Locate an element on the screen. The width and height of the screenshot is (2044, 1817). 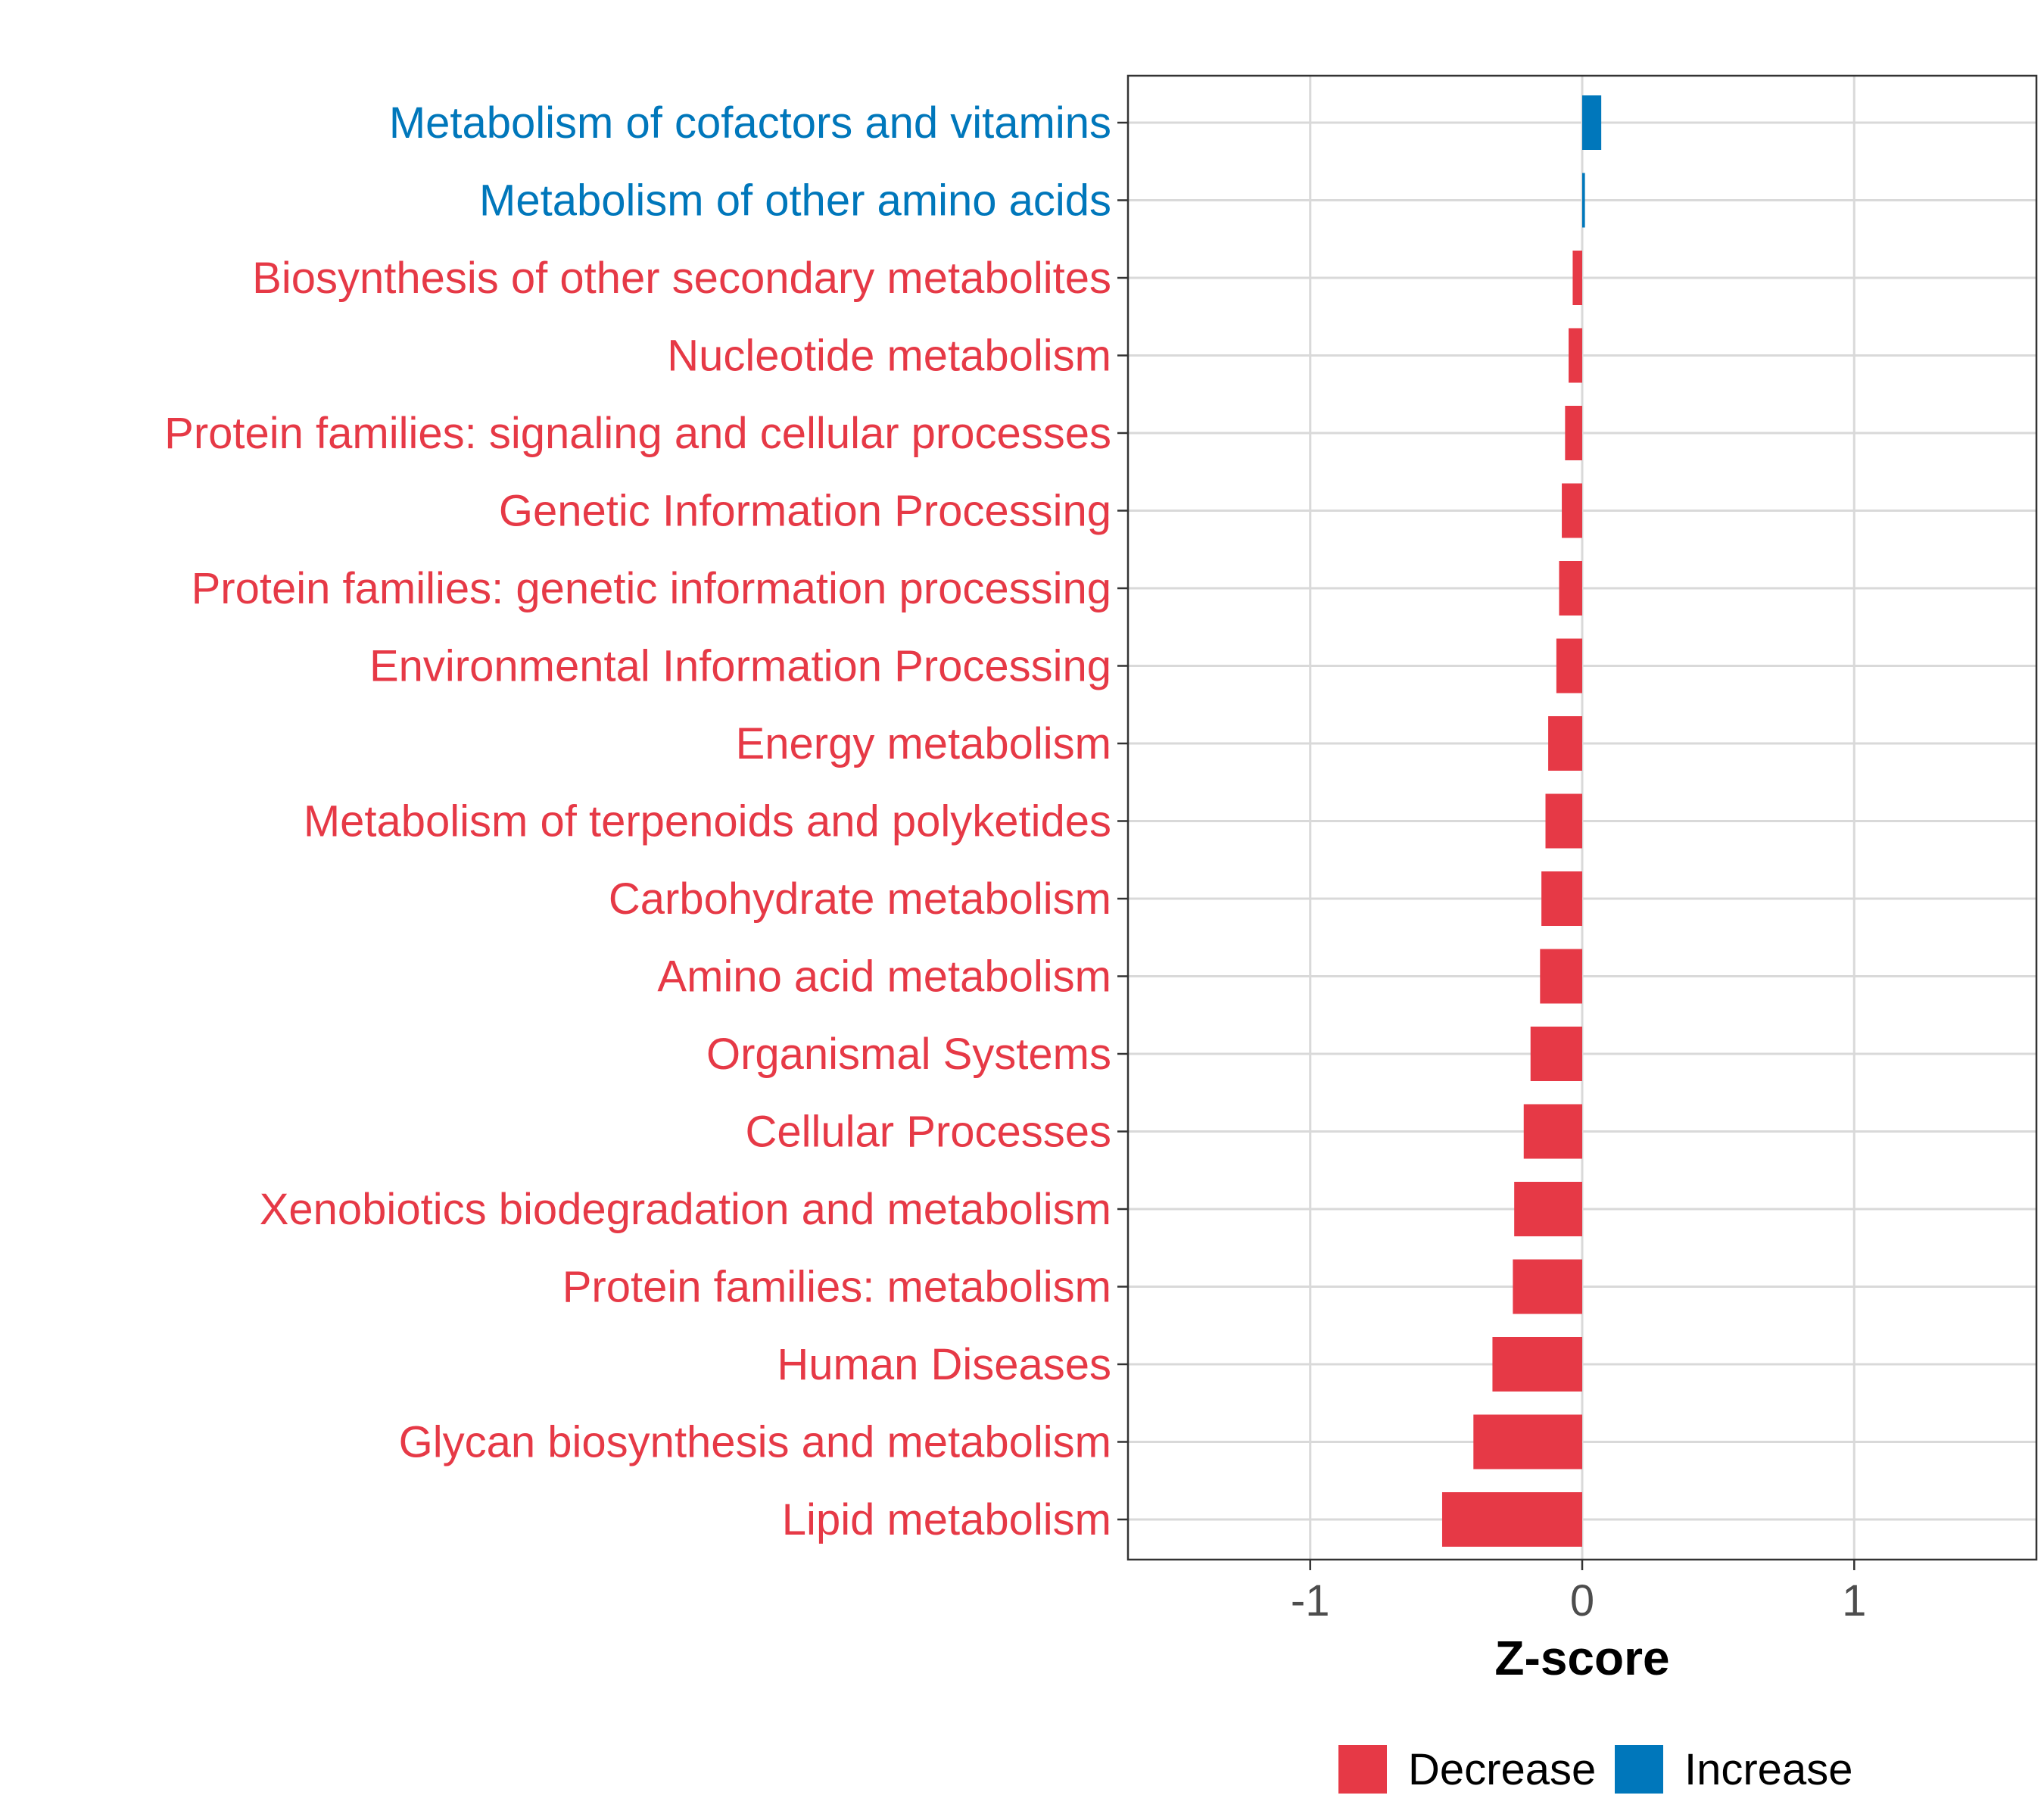
y-category-label: Amino acid metabolism is located at coordinates (884, 977).